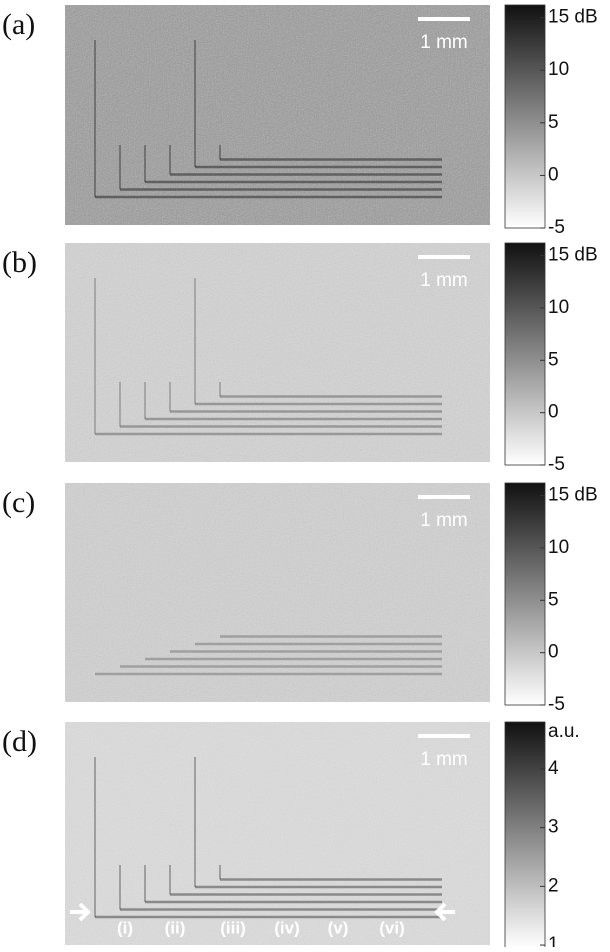 Image resolution: width=610 pixels, height=952 pixels. What do you see at coordinates (287, 927) in the screenshot?
I see `marker-label: (iv)` at bounding box center [287, 927].